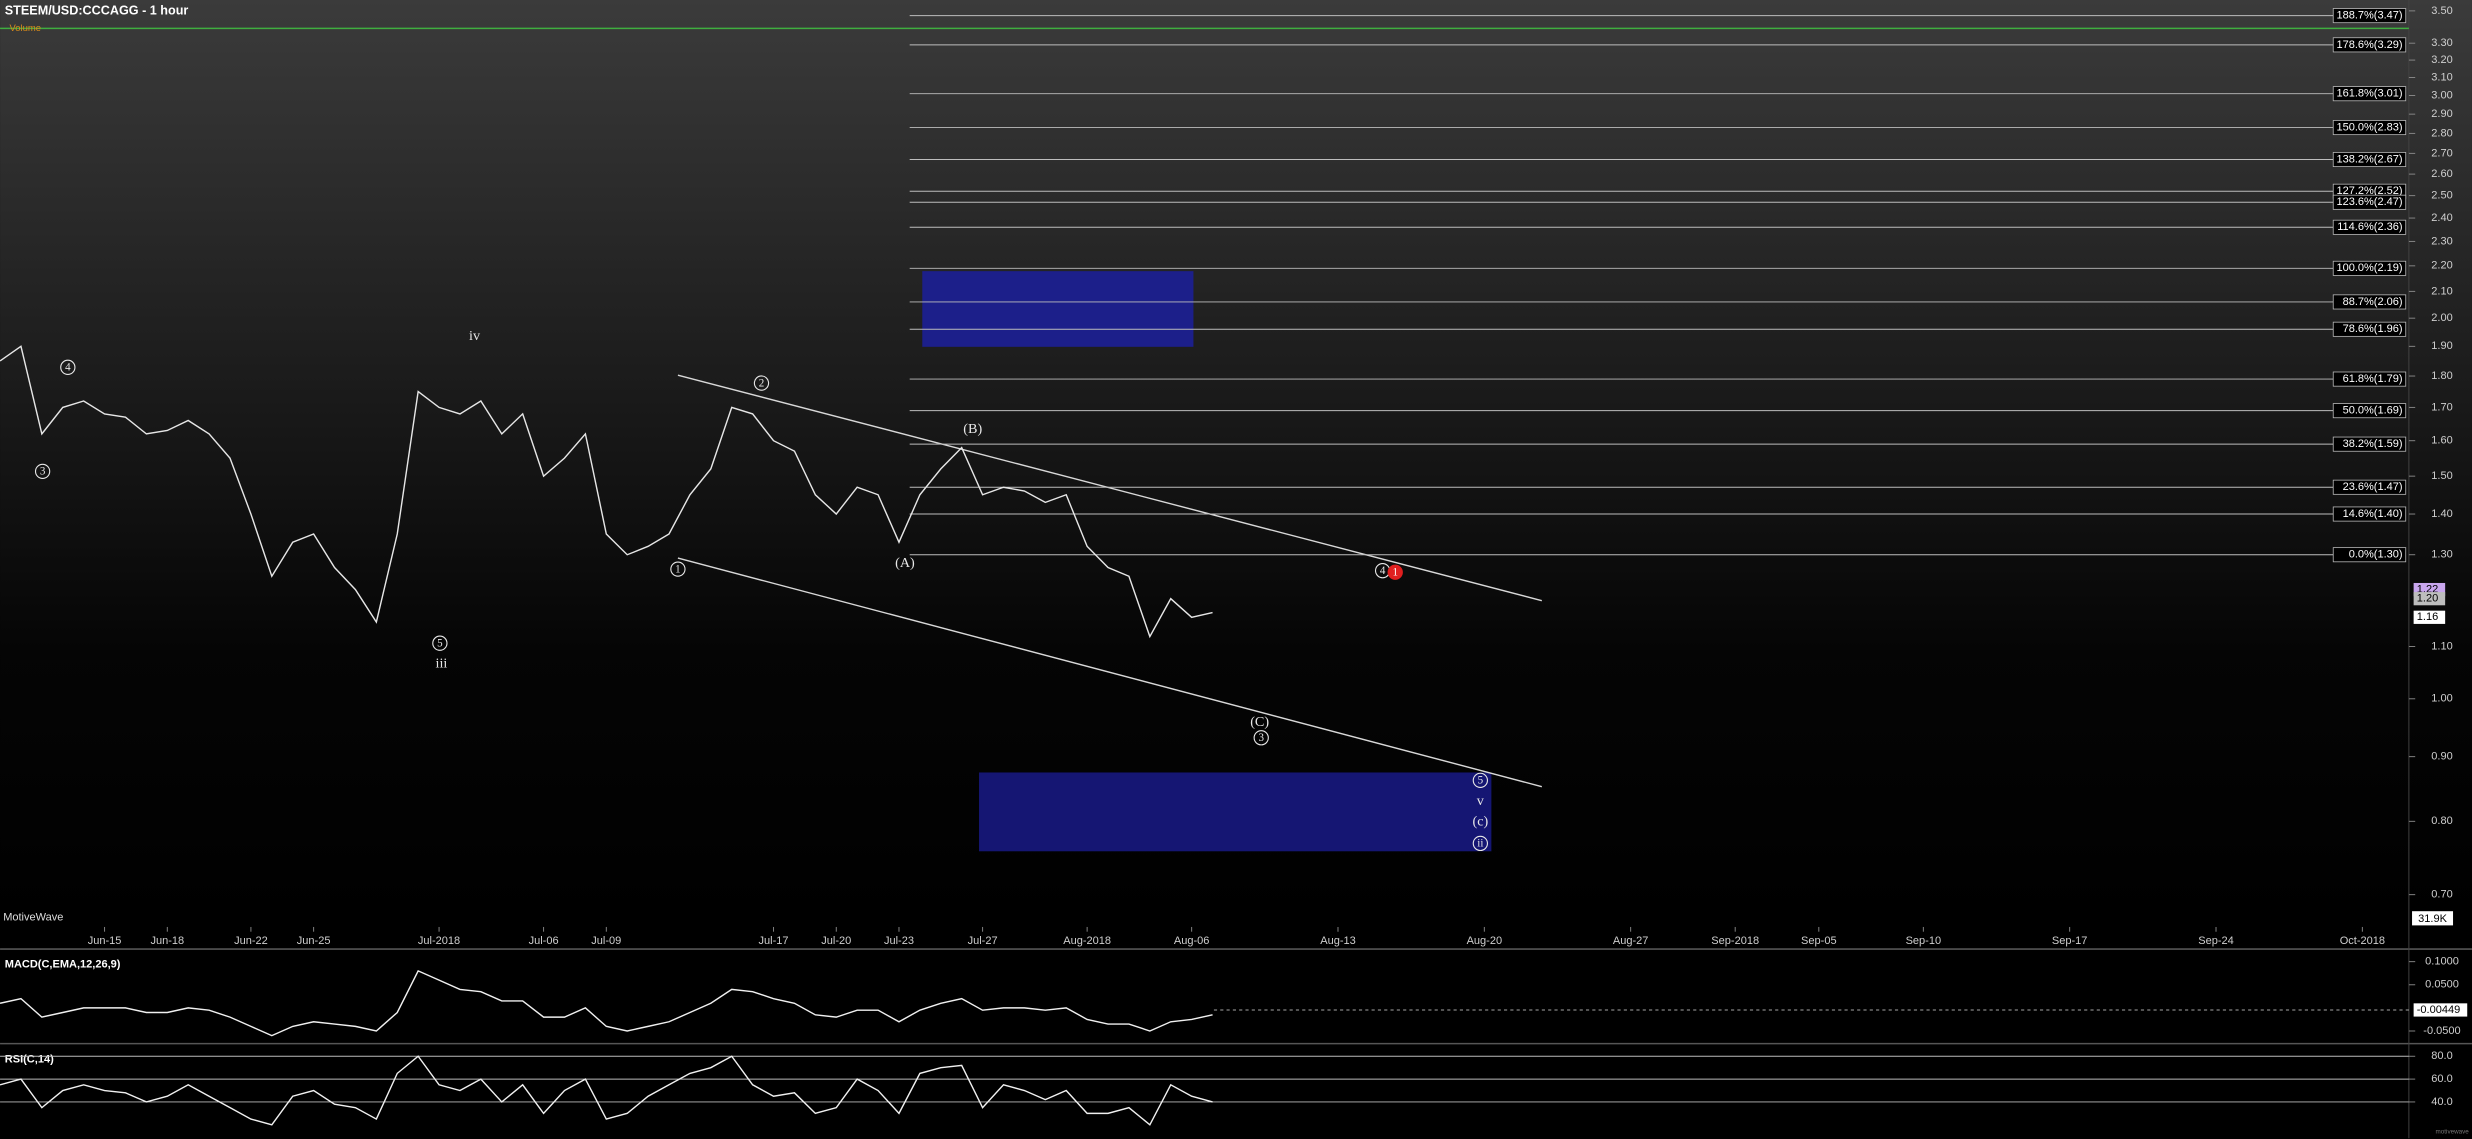 Image resolution: width=2472 pixels, height=1139 pixels. What do you see at coordinates (899, 941) in the screenshot?
I see `x-tick-label: Jul-23` at bounding box center [899, 941].